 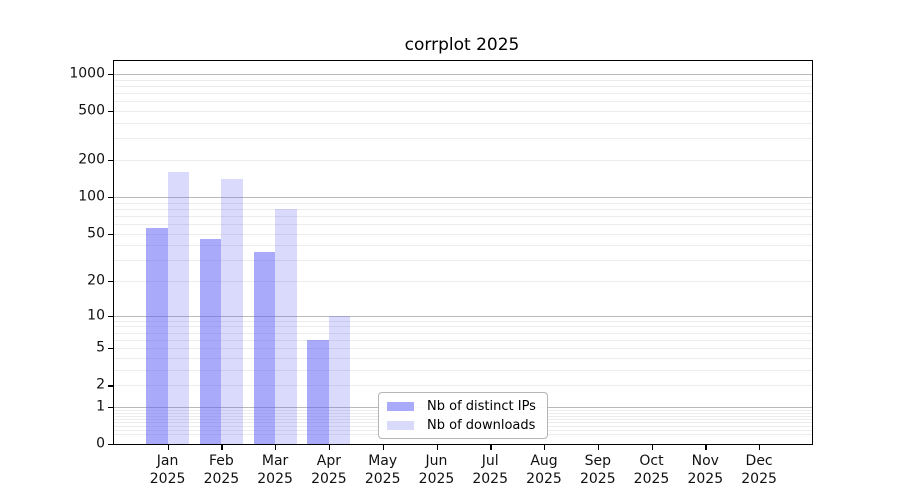 What do you see at coordinates (490, 470) in the screenshot?
I see `x-tick-label: Jul 2025` at bounding box center [490, 470].